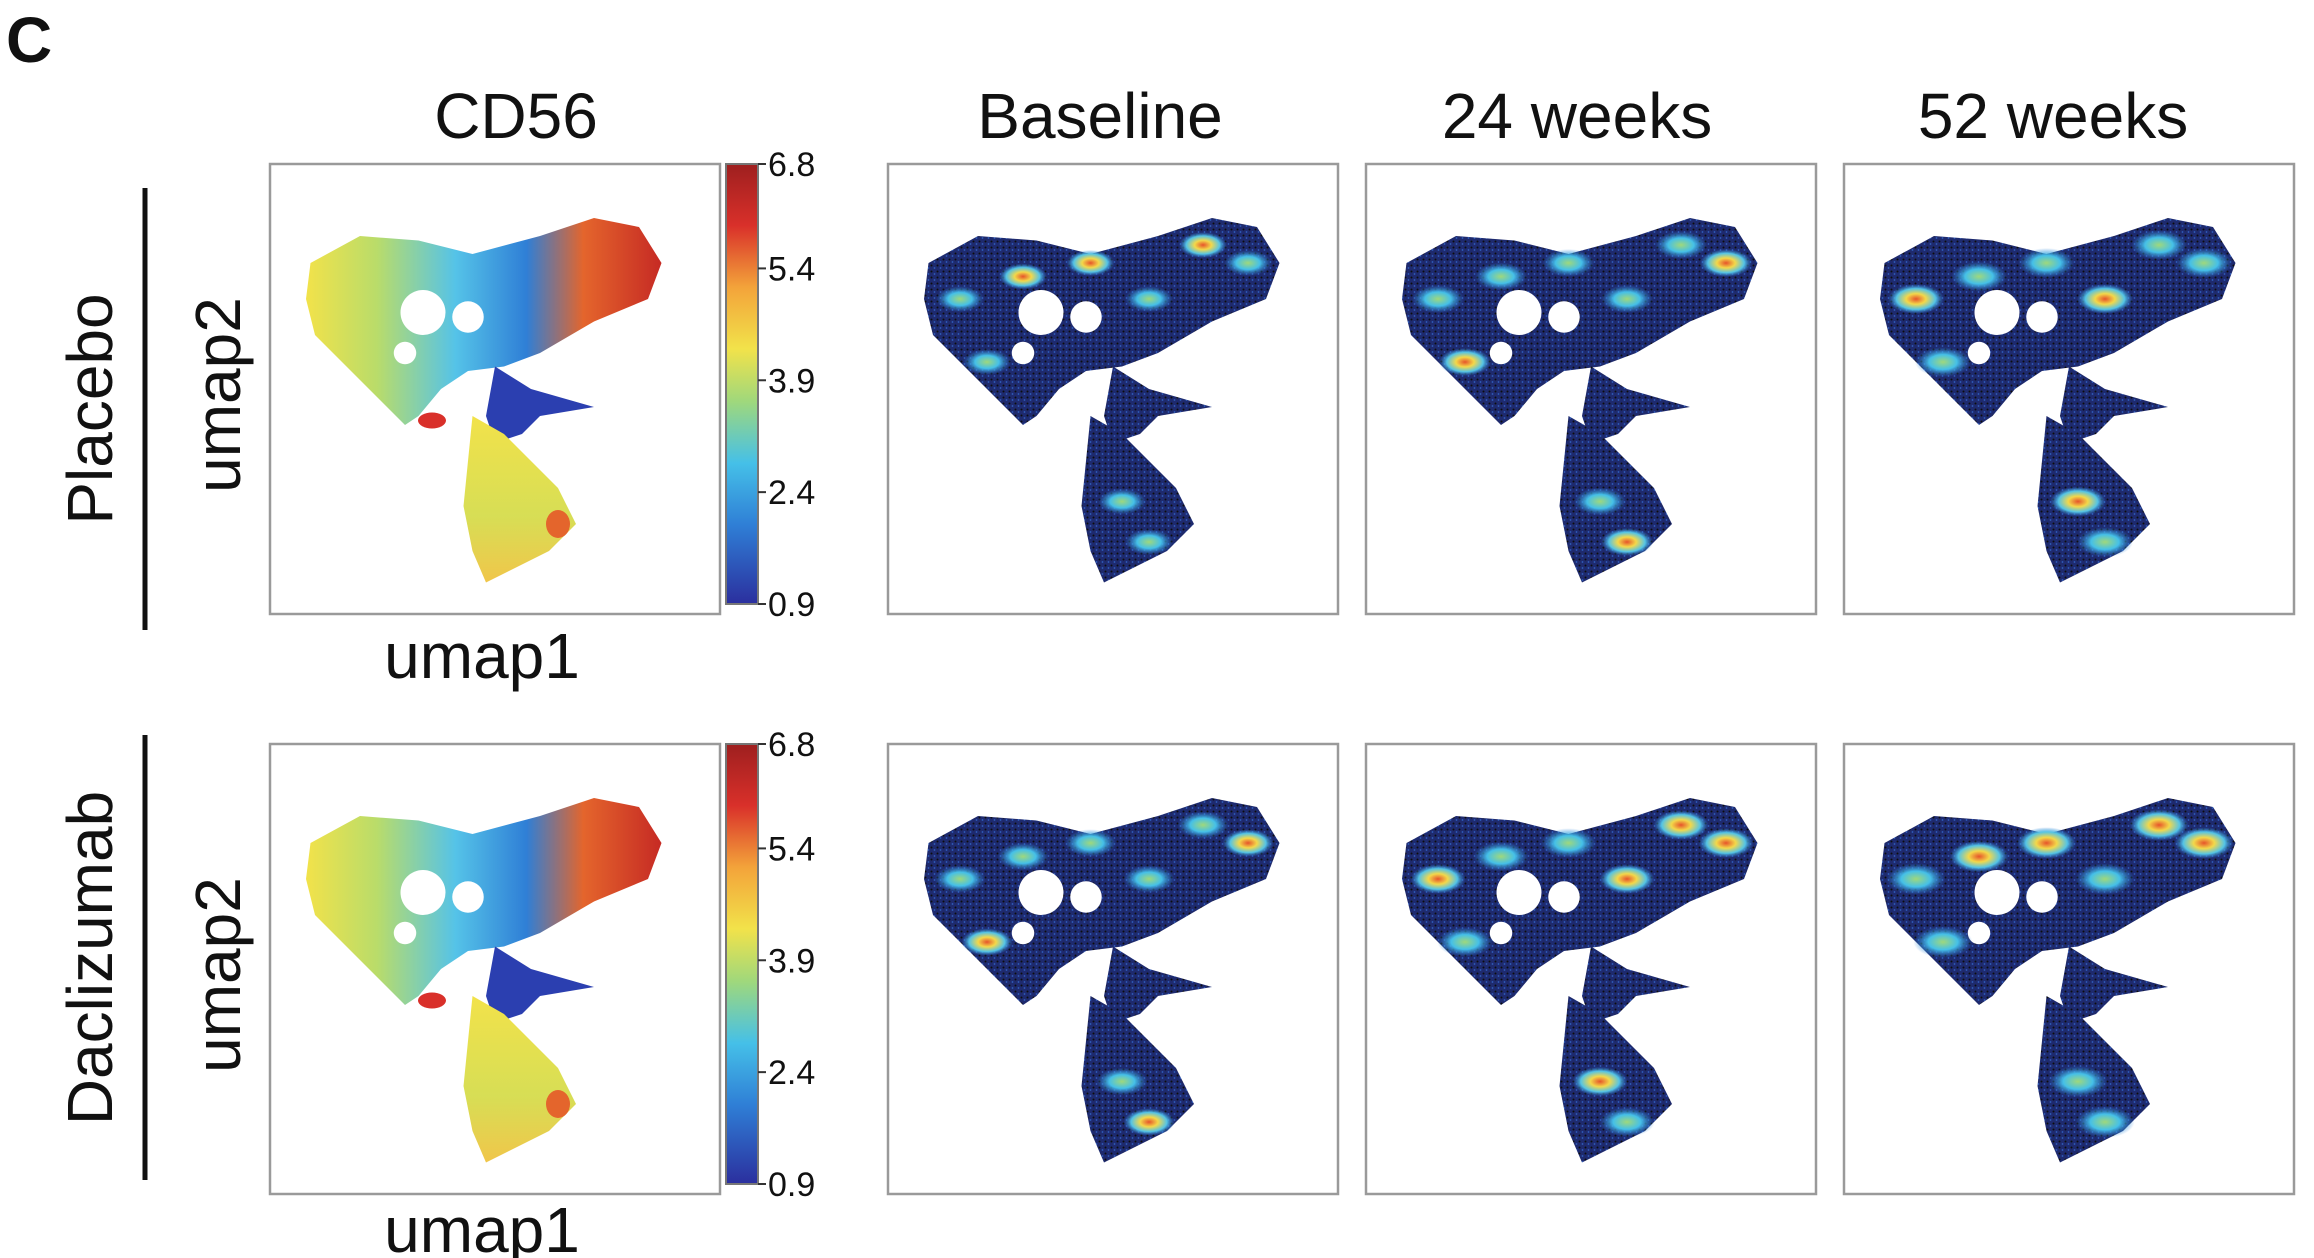 This screenshot has height=1258, width=2314. I want to click on colorbar-tick-label: 6.8, so click(791, 165).